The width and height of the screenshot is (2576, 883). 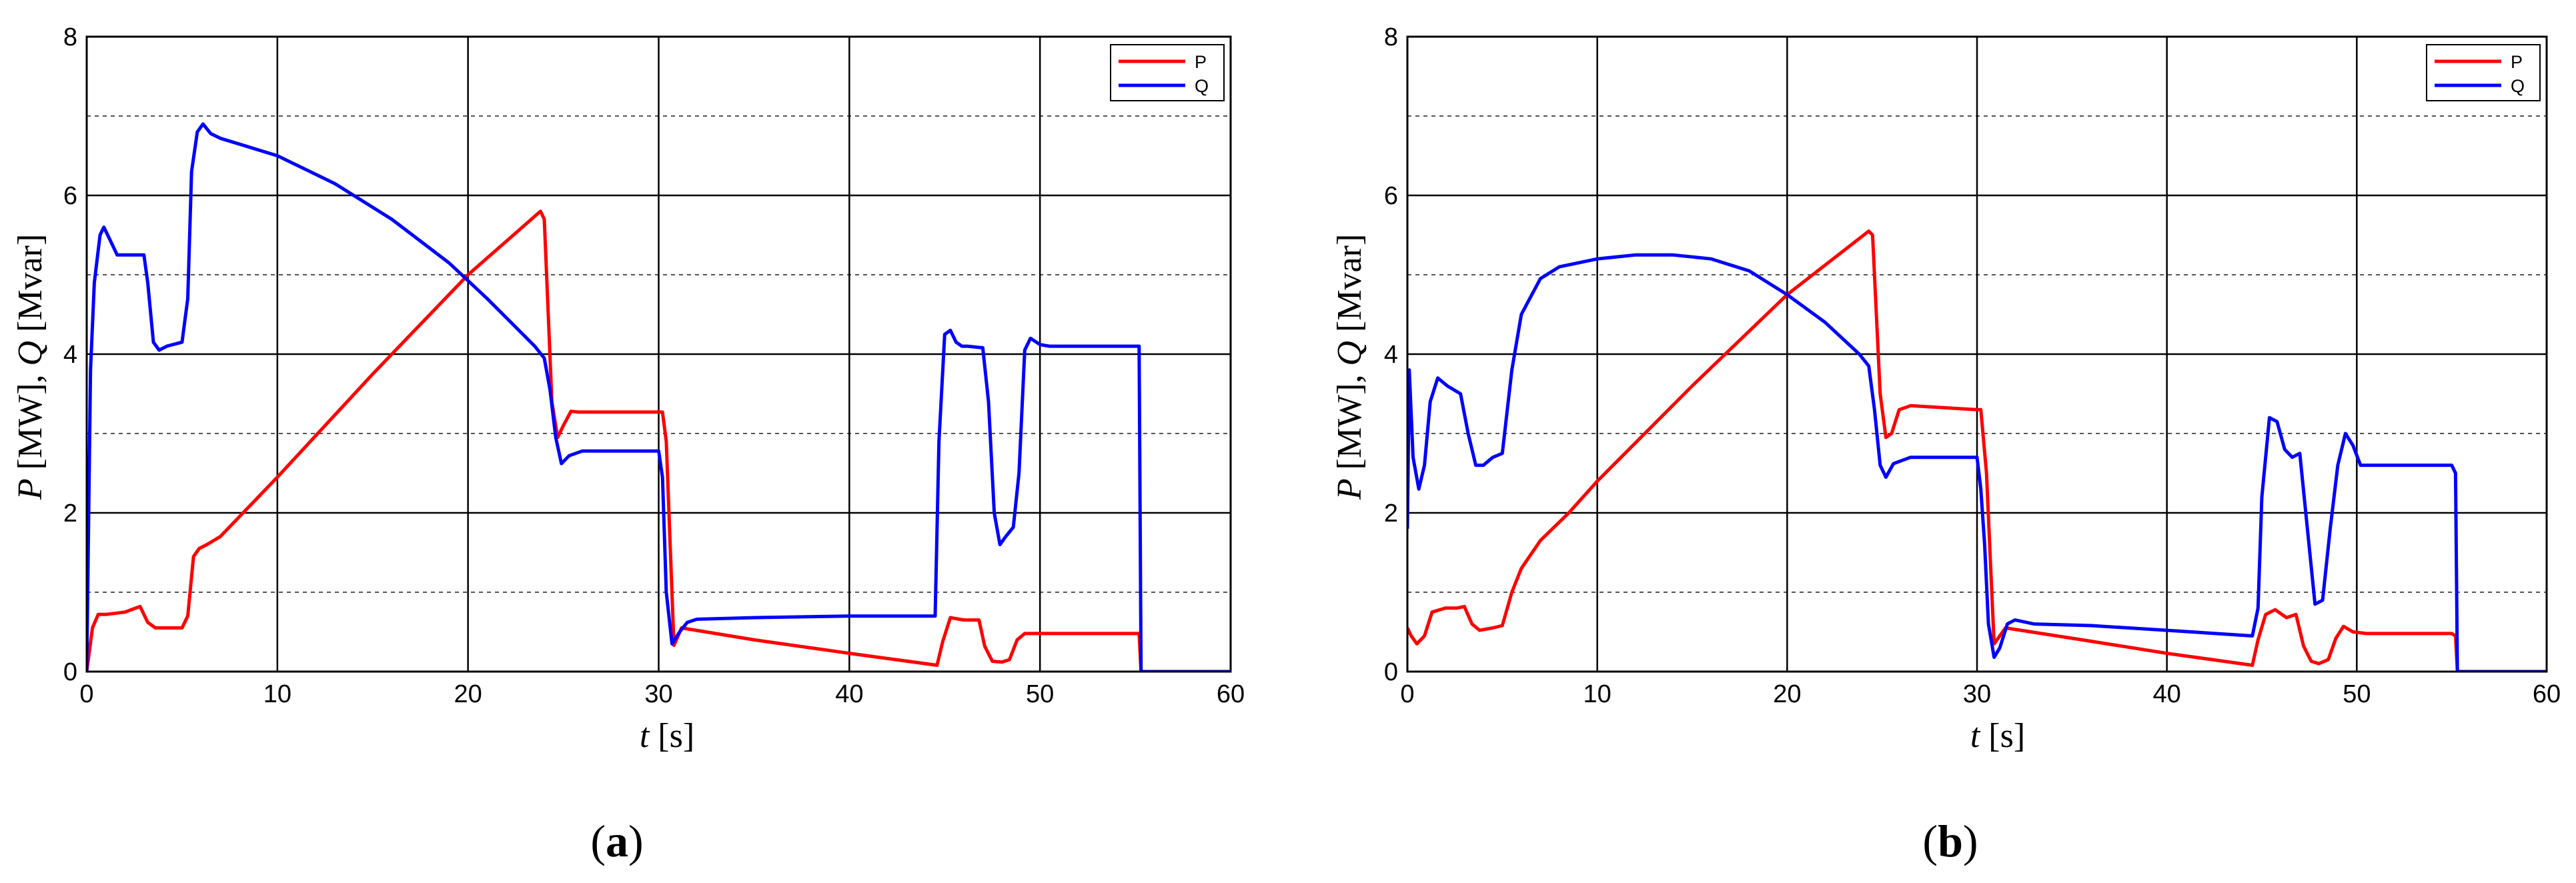 I want to click on panel-caption: (b), so click(x=1950, y=841).